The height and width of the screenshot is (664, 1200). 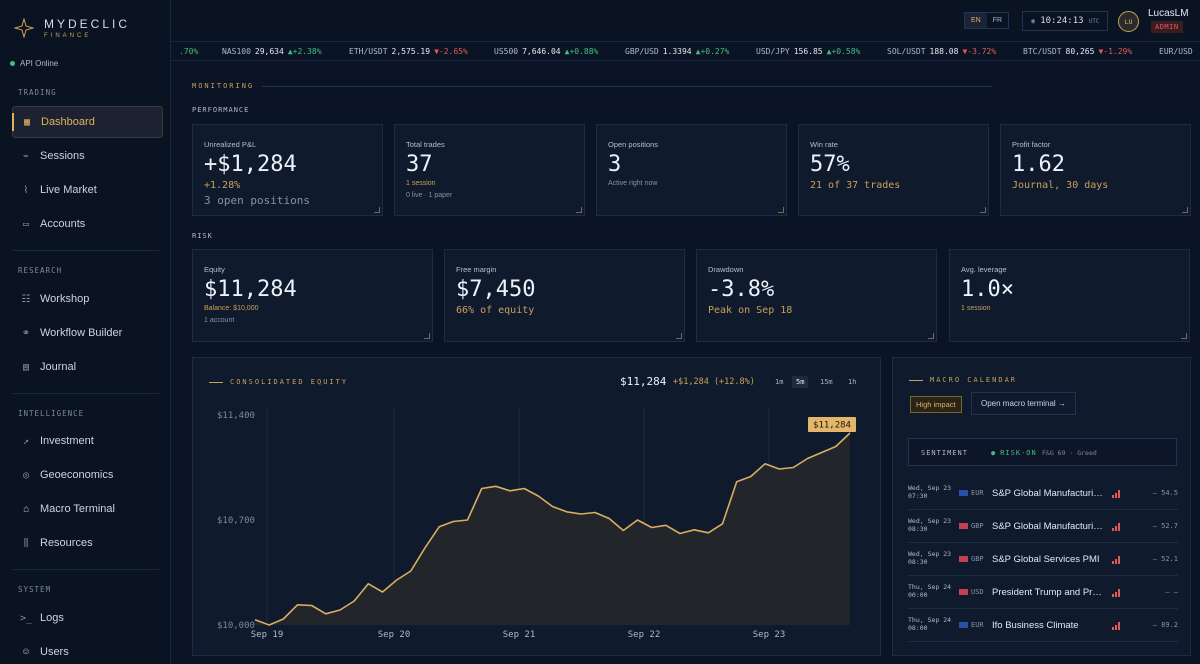 What do you see at coordinates (231, 308) in the screenshot?
I see `kpi-sub2a: Balance: $10,000` at bounding box center [231, 308].